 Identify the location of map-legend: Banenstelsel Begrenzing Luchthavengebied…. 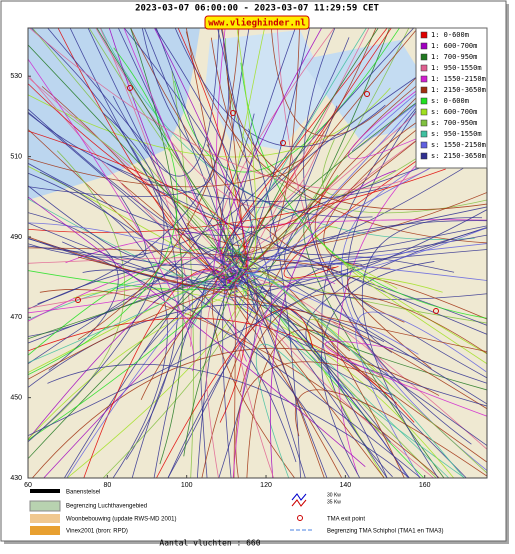
(236, 512).